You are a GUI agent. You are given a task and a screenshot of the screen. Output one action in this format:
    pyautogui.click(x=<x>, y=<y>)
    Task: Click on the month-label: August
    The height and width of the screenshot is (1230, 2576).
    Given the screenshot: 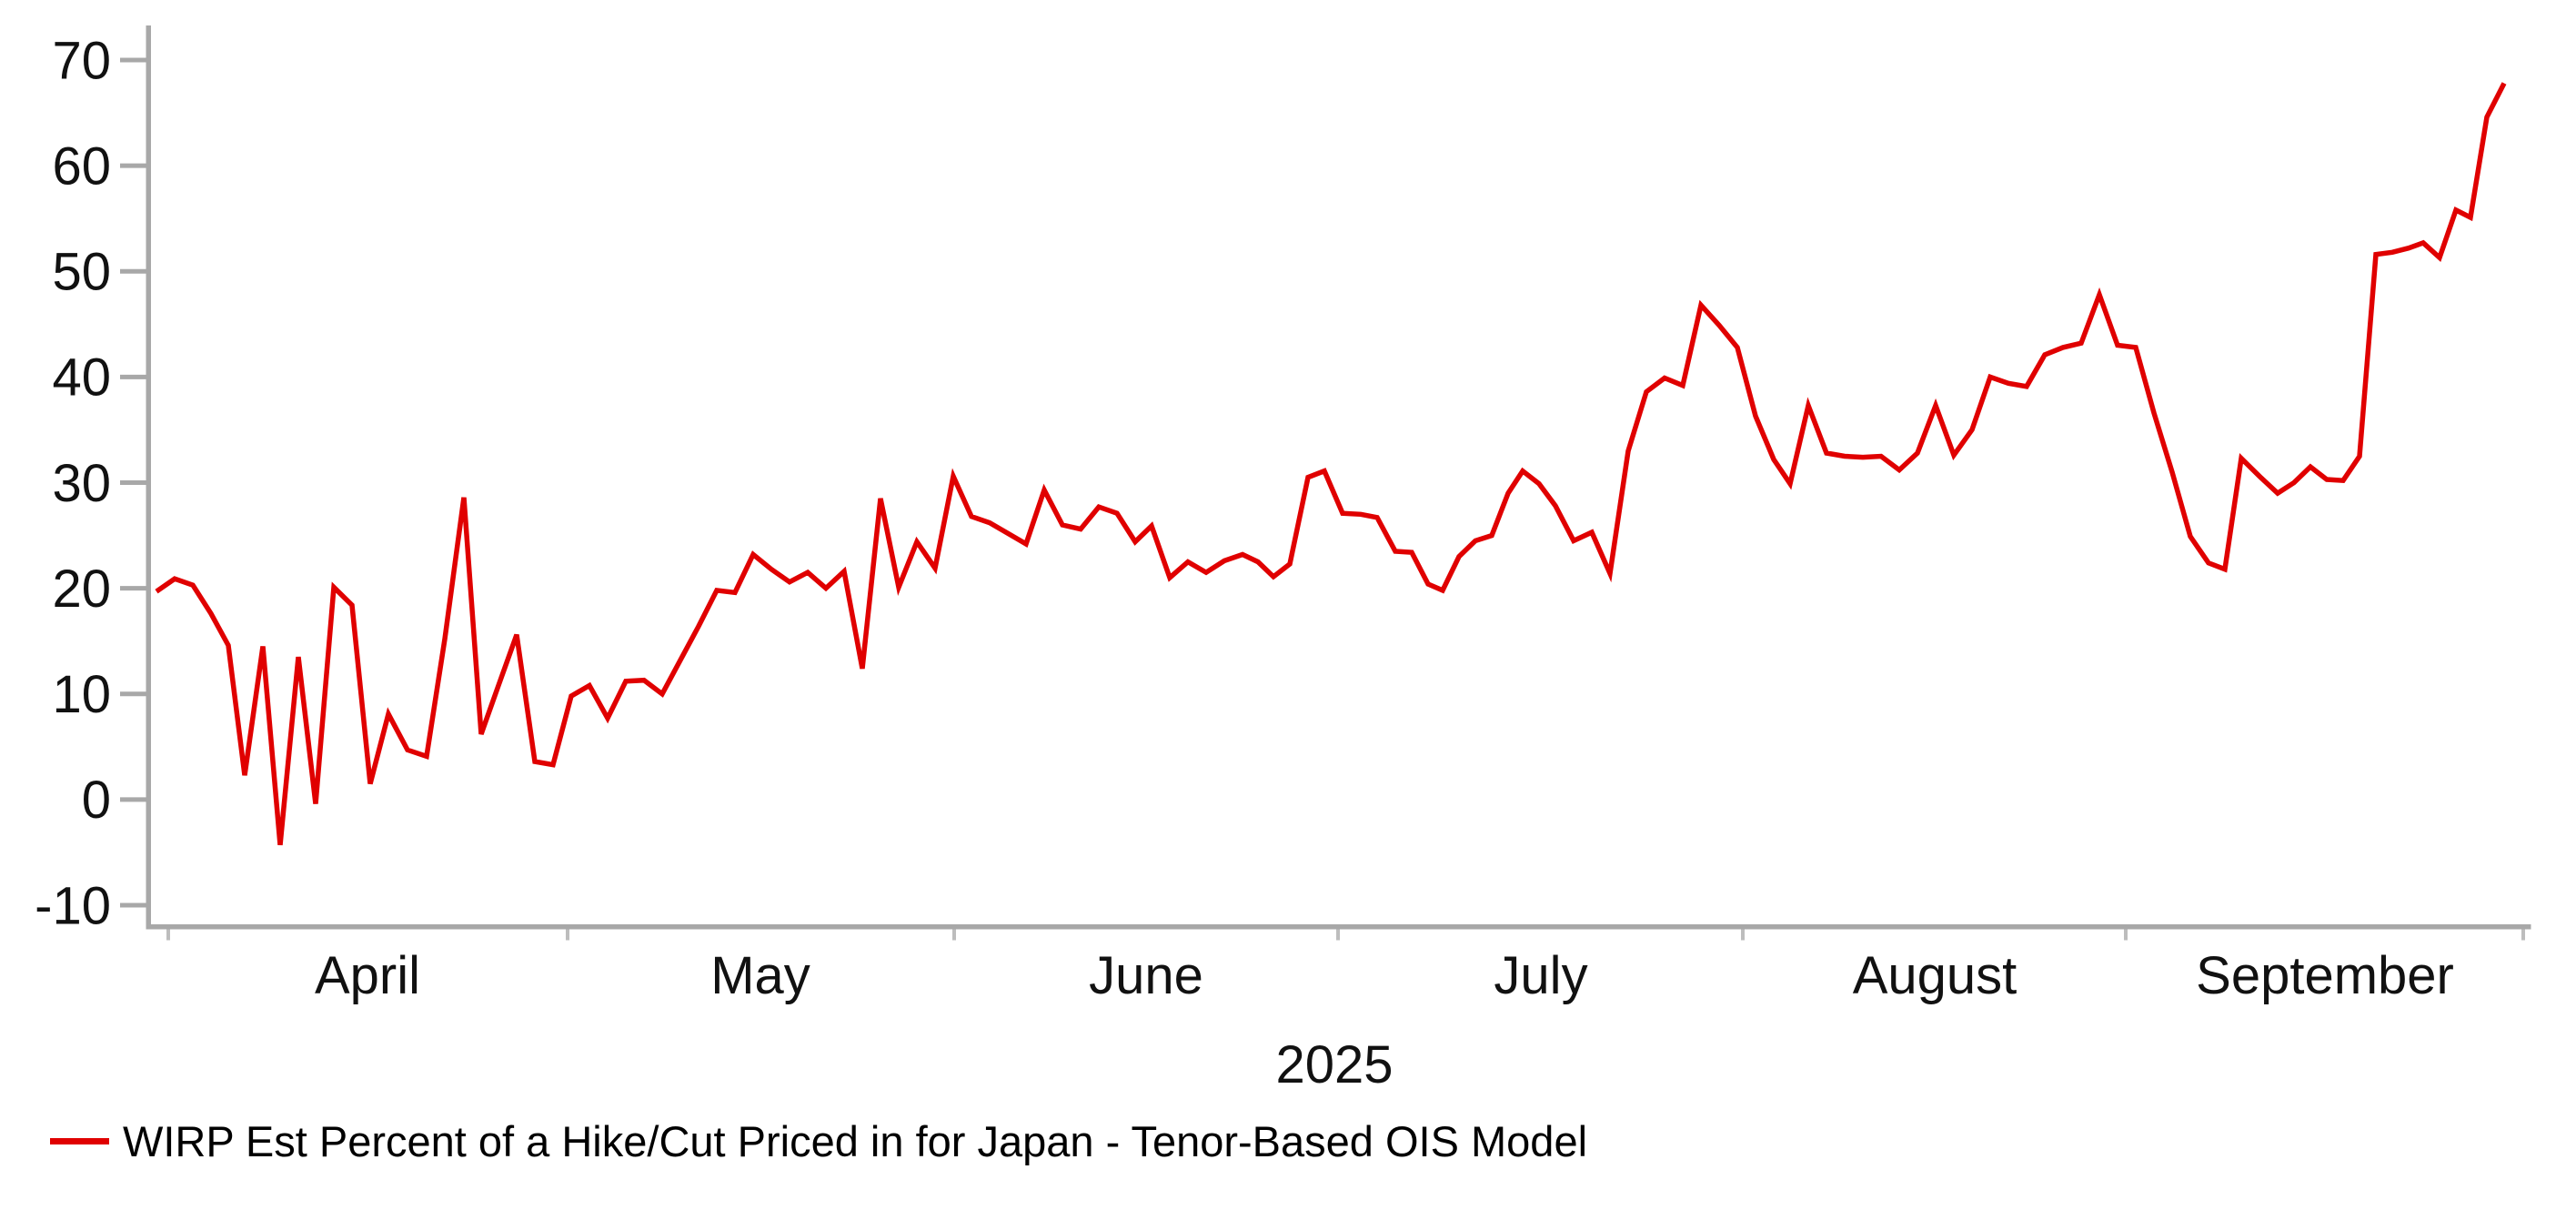 What is the action you would take?
    pyautogui.click(x=1935, y=975)
    